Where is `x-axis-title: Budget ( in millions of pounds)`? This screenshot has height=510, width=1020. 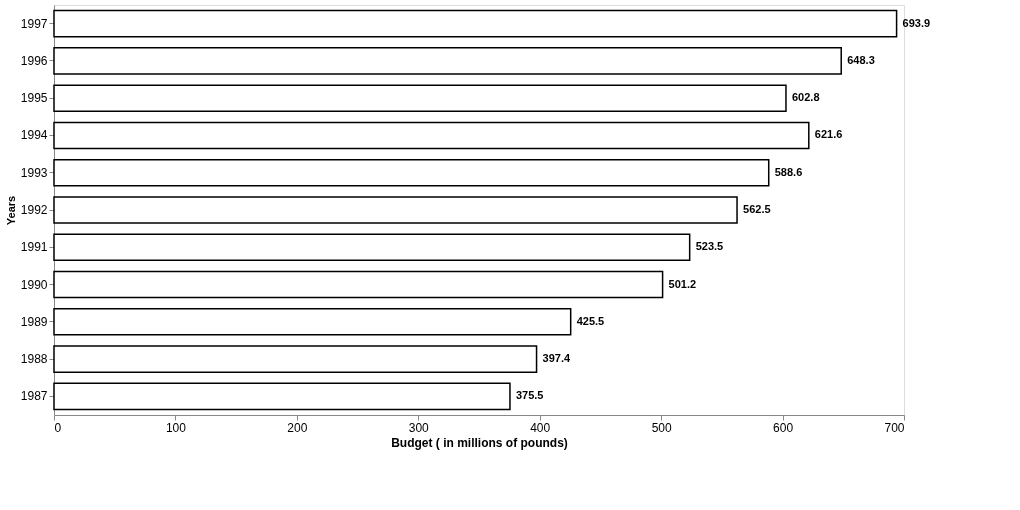
x-axis-title: Budget ( in millions of pounds) is located at coordinates (479, 442).